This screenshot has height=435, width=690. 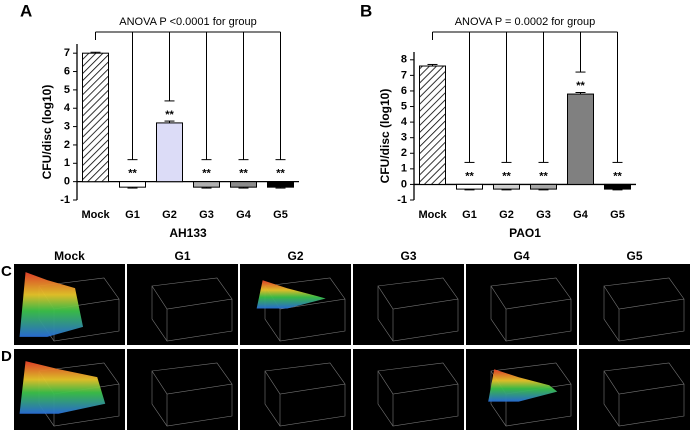 What do you see at coordinates (521, 256) in the screenshot?
I see `column-label: G4` at bounding box center [521, 256].